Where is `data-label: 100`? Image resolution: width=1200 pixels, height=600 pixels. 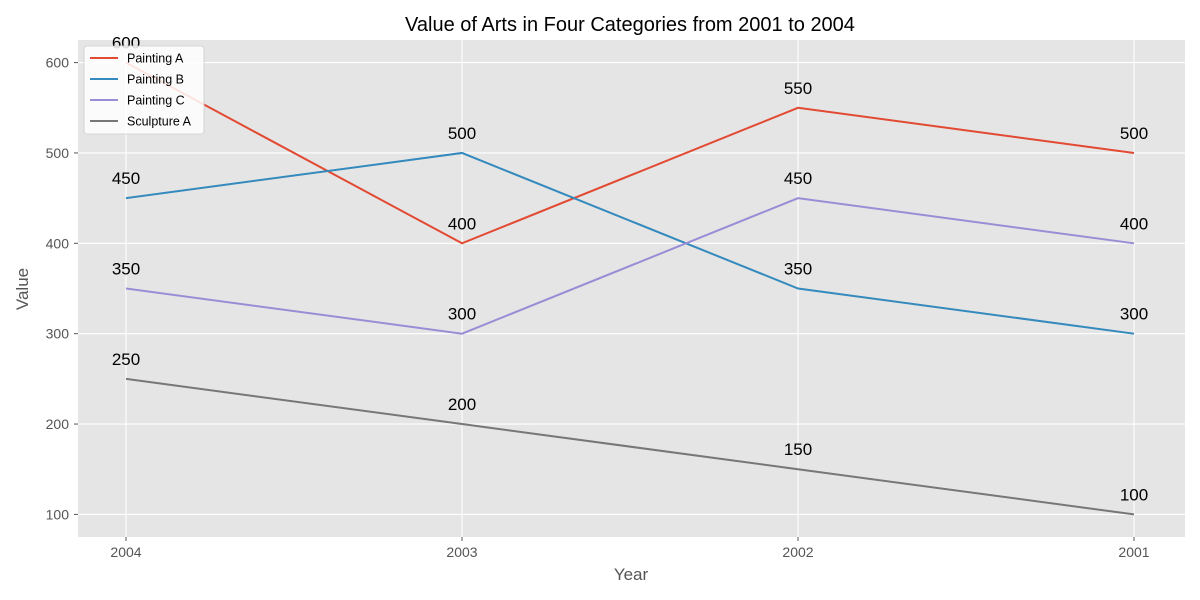
data-label: 100 is located at coordinates (1134, 494).